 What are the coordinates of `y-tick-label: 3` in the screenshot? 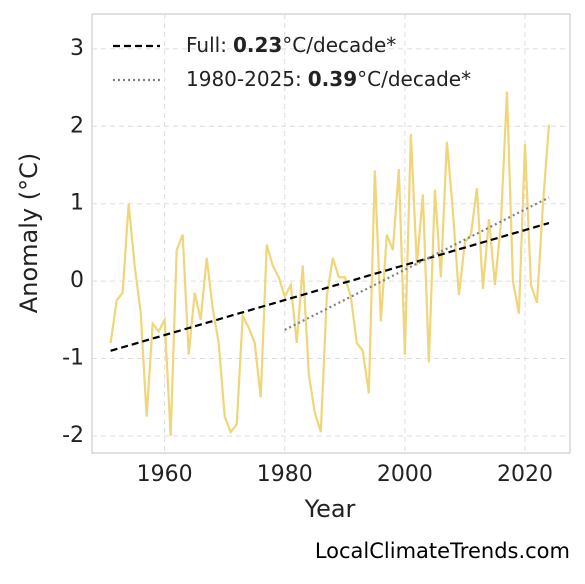 It's located at (77, 48).